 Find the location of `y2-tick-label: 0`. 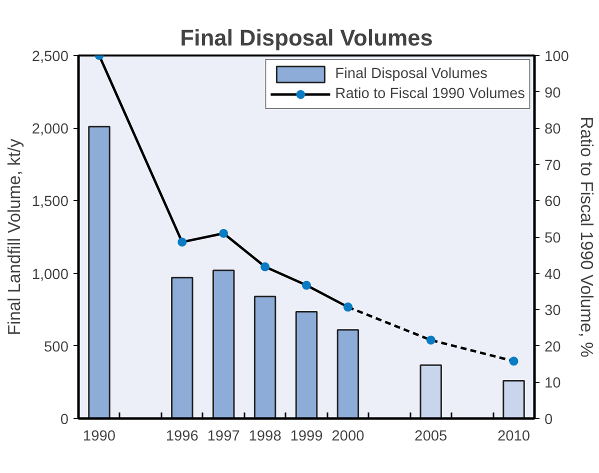

y2-tick-label: 0 is located at coordinates (548, 420).